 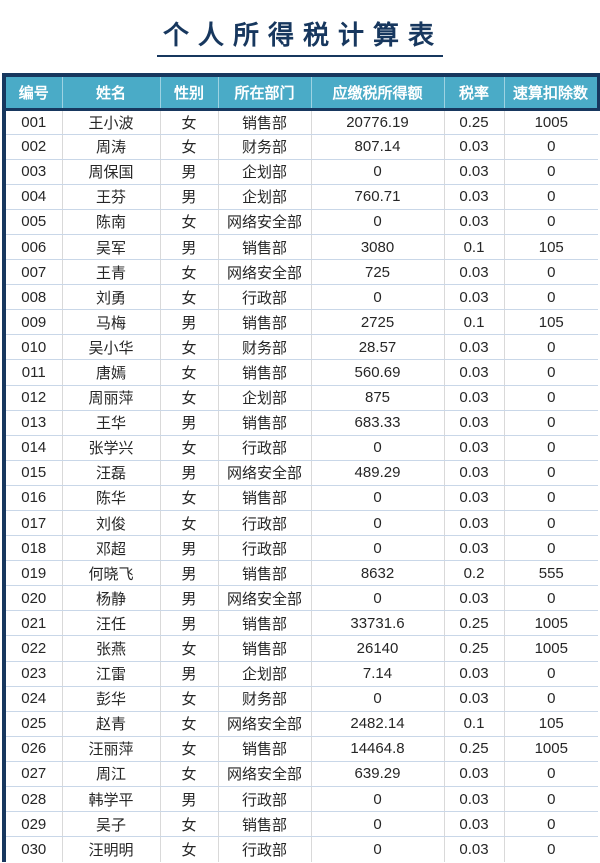 I want to click on cell-id: 015, so click(x=32, y=473).